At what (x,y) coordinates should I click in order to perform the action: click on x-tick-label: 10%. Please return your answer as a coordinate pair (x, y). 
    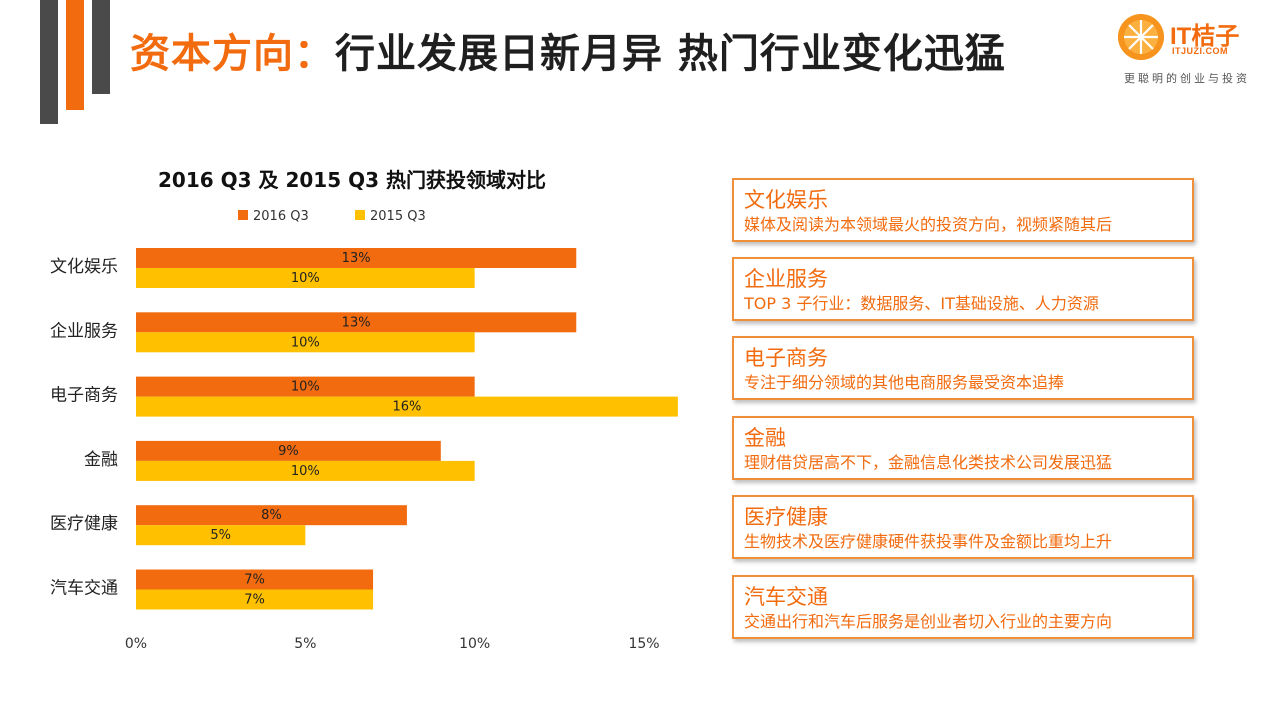
    Looking at the image, I should click on (474, 644).